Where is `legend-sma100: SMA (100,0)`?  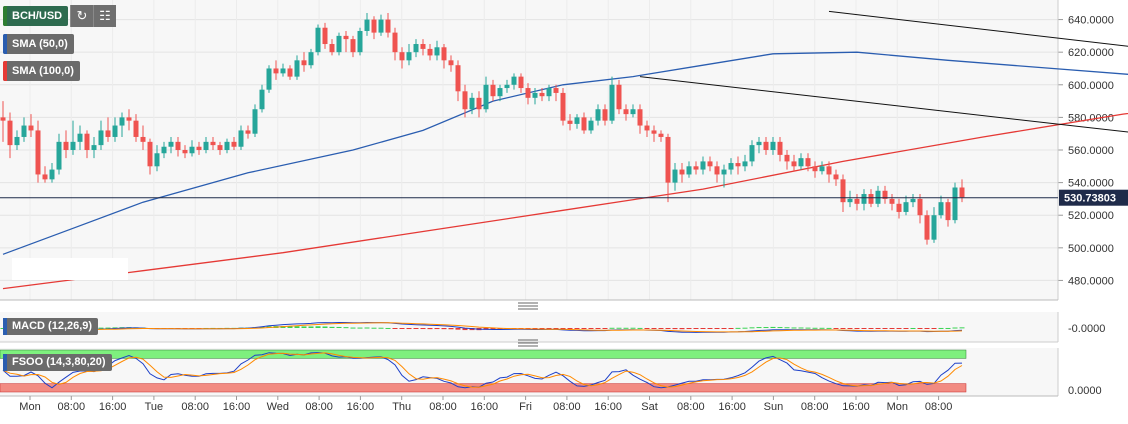
legend-sma100: SMA (100,0) is located at coordinates (41, 71).